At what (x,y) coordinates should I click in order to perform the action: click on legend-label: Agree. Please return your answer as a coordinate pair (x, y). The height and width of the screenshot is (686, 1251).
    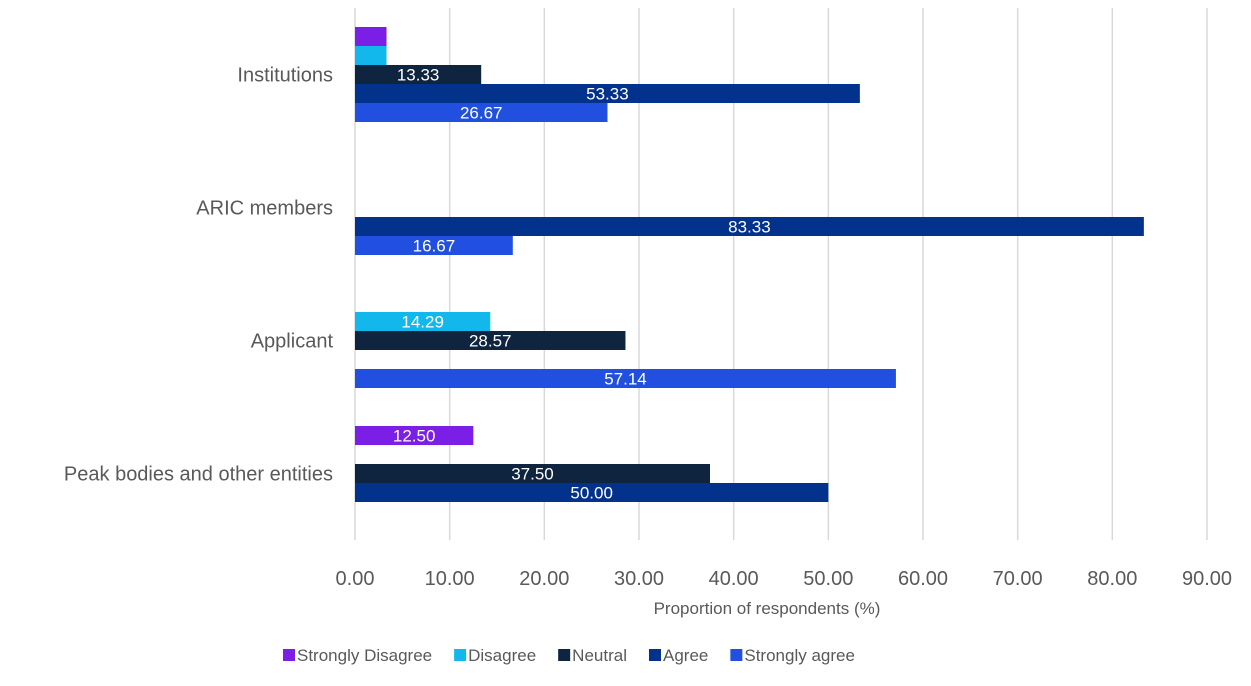
    Looking at the image, I should click on (685, 655).